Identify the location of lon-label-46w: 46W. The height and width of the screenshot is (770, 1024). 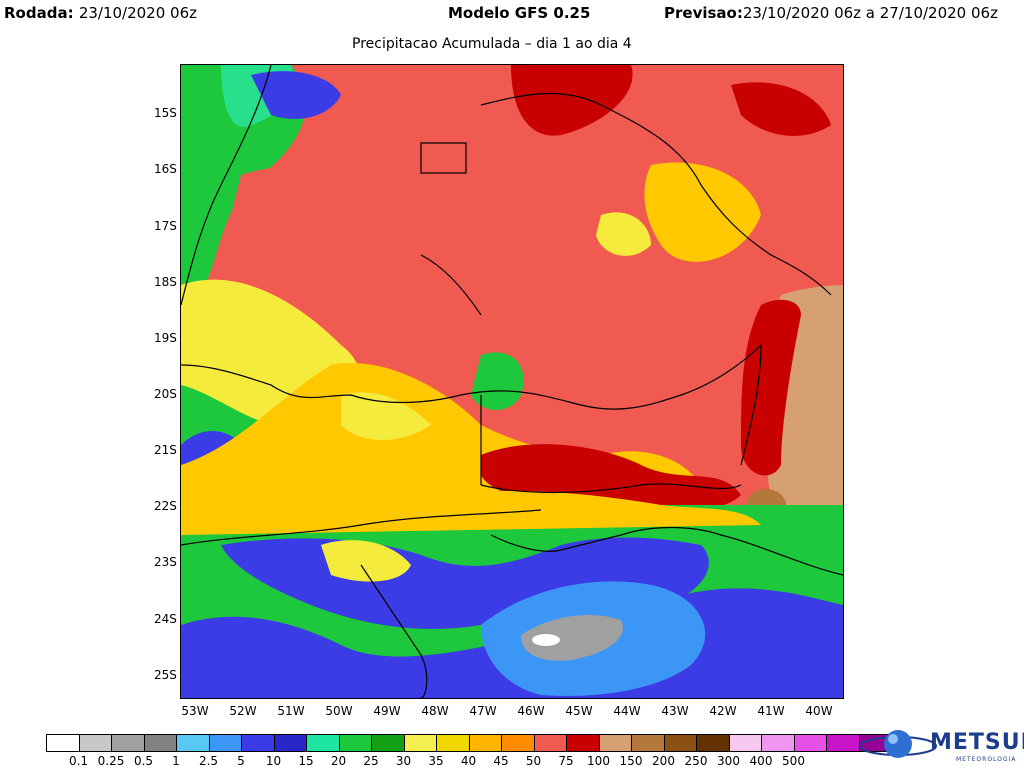
(531, 711).